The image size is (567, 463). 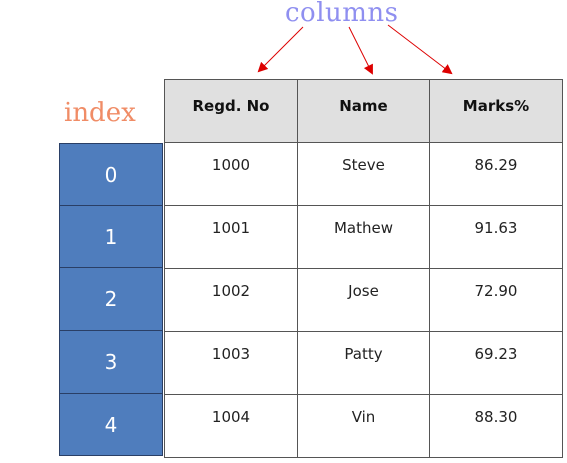 I want to click on index-cell: 3, so click(x=111, y=362).